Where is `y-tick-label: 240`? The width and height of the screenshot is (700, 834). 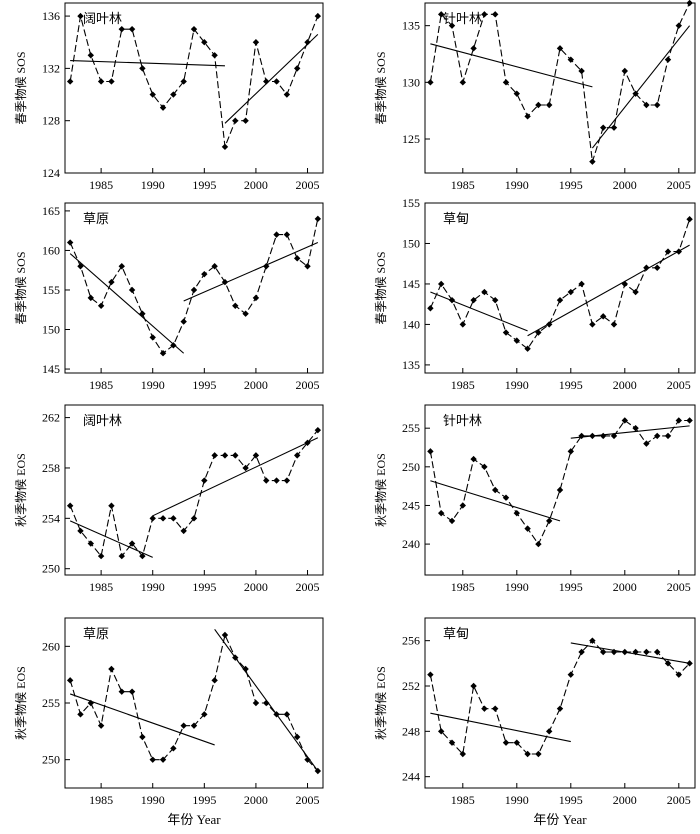 y-tick-label: 240 is located at coordinates (411, 544).